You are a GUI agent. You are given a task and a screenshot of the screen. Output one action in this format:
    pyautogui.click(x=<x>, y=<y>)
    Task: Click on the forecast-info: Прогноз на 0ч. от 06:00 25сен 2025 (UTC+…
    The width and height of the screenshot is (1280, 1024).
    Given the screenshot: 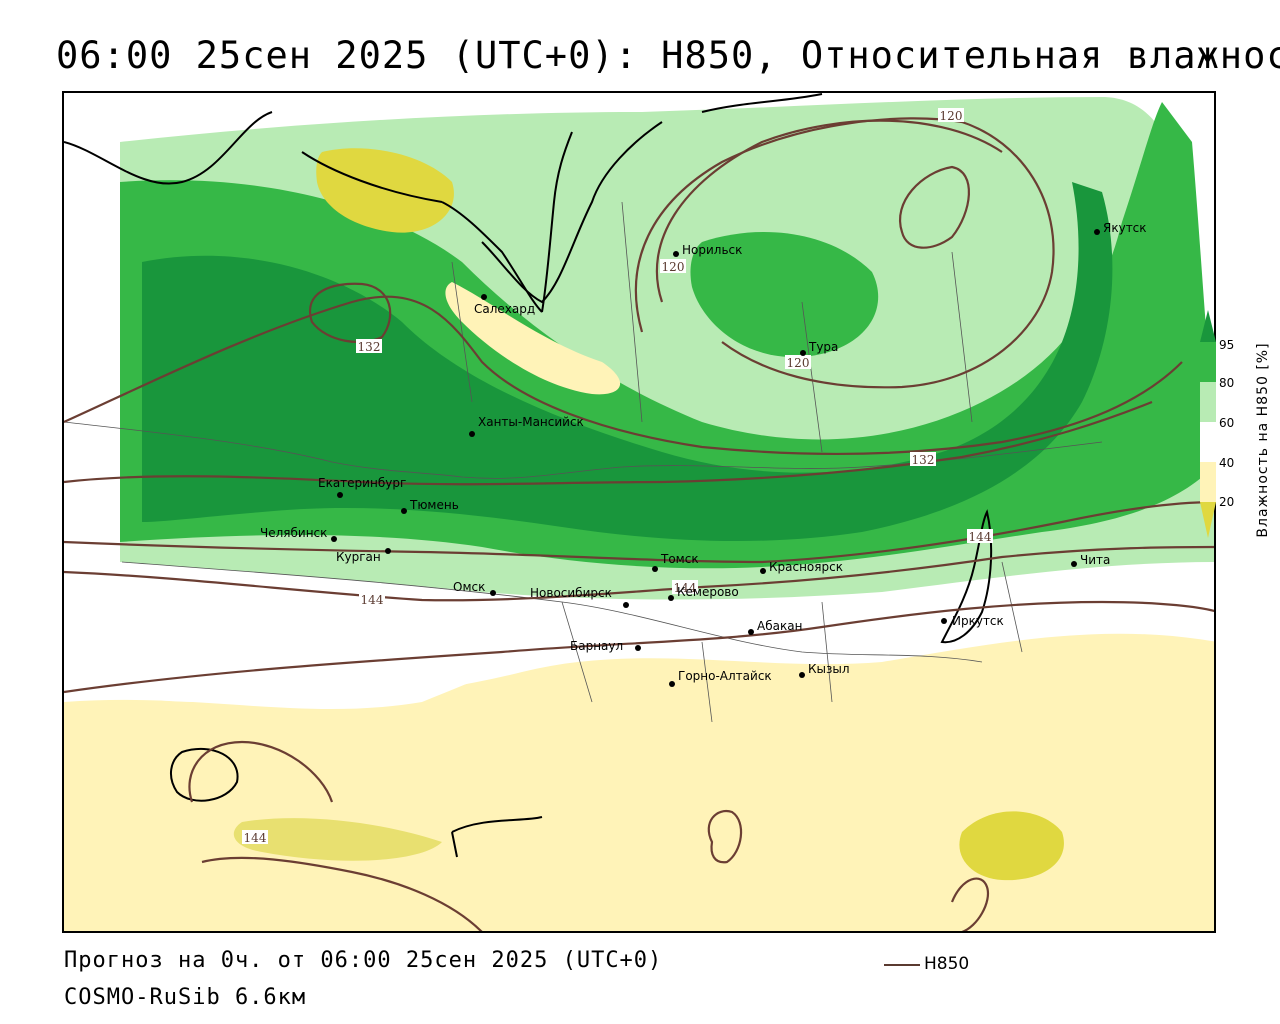 What is the action you would take?
    pyautogui.click(x=363, y=960)
    